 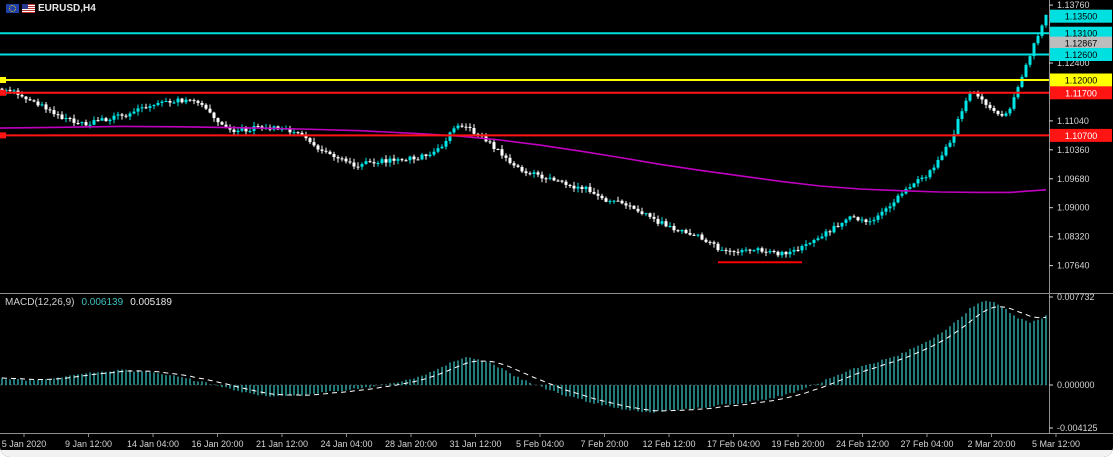 I want to click on price-scale-drag-zone, so click(x=1081, y=217).